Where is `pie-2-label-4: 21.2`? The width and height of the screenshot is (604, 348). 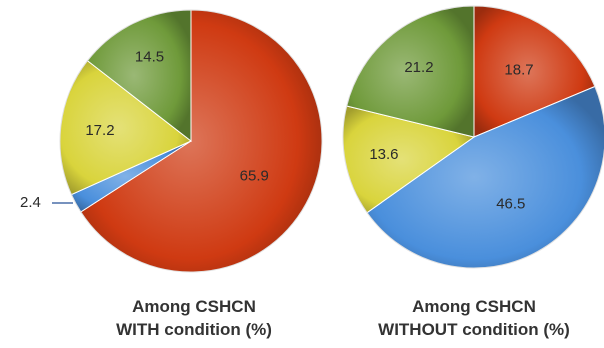
pie-2-label-4: 21.2 is located at coordinates (418, 67).